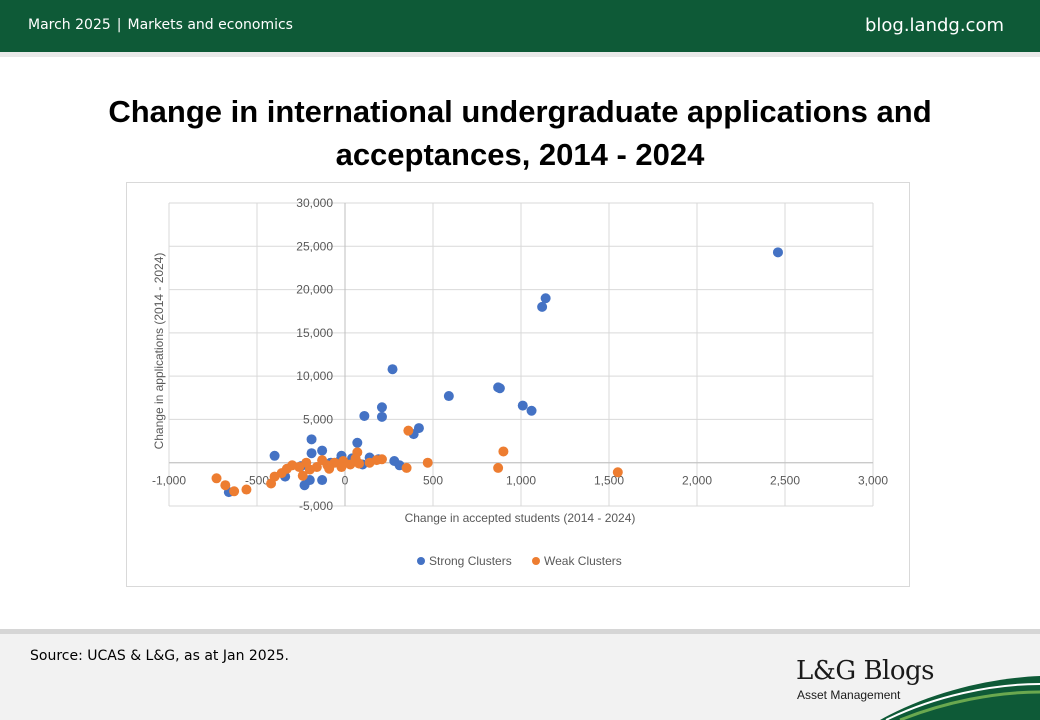 This screenshot has width=1040, height=720. I want to click on footer-divider, so click(520, 631).